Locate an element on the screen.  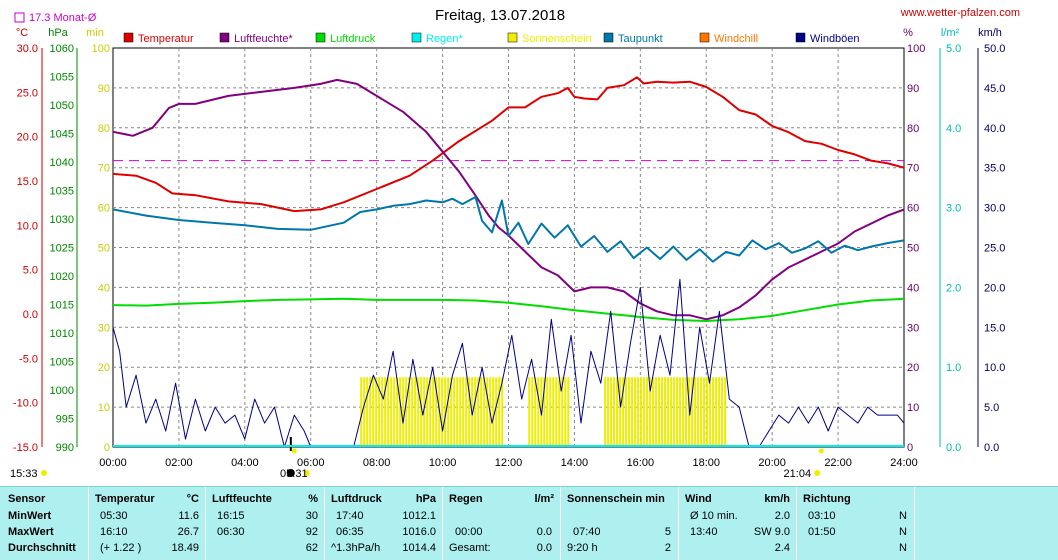
stats-cell: 26.7 is located at coordinates (188, 532).